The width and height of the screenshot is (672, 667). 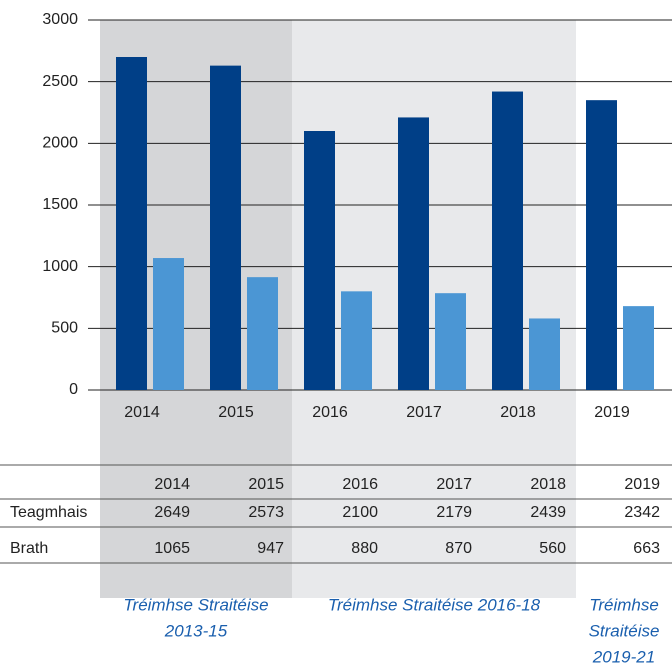 I want to click on table-cell: 2573, so click(x=266, y=512).